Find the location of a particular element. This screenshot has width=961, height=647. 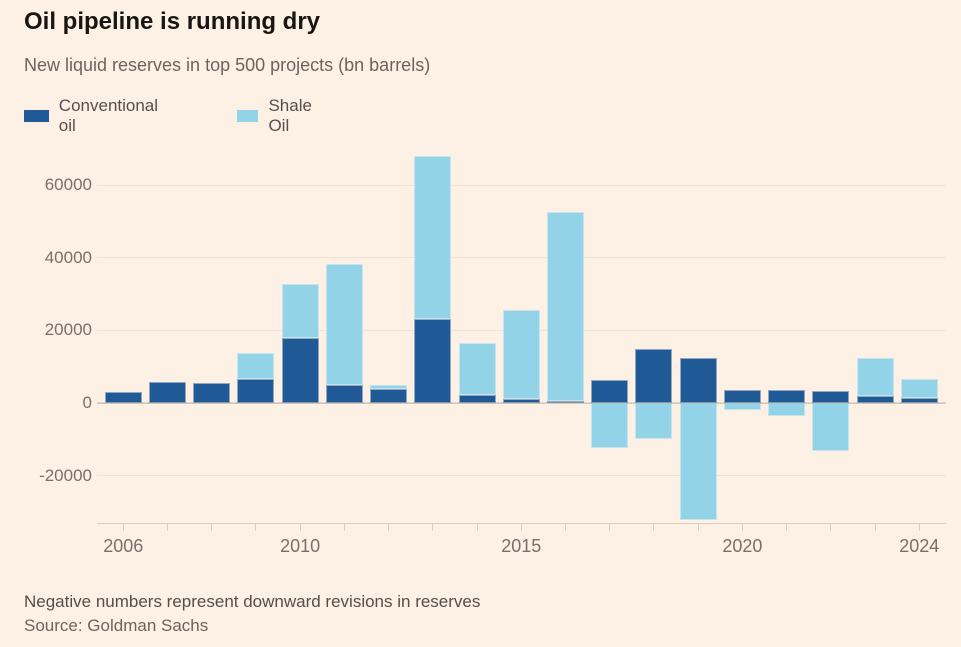

bar-segment-conventional-2009 is located at coordinates (256, 391).